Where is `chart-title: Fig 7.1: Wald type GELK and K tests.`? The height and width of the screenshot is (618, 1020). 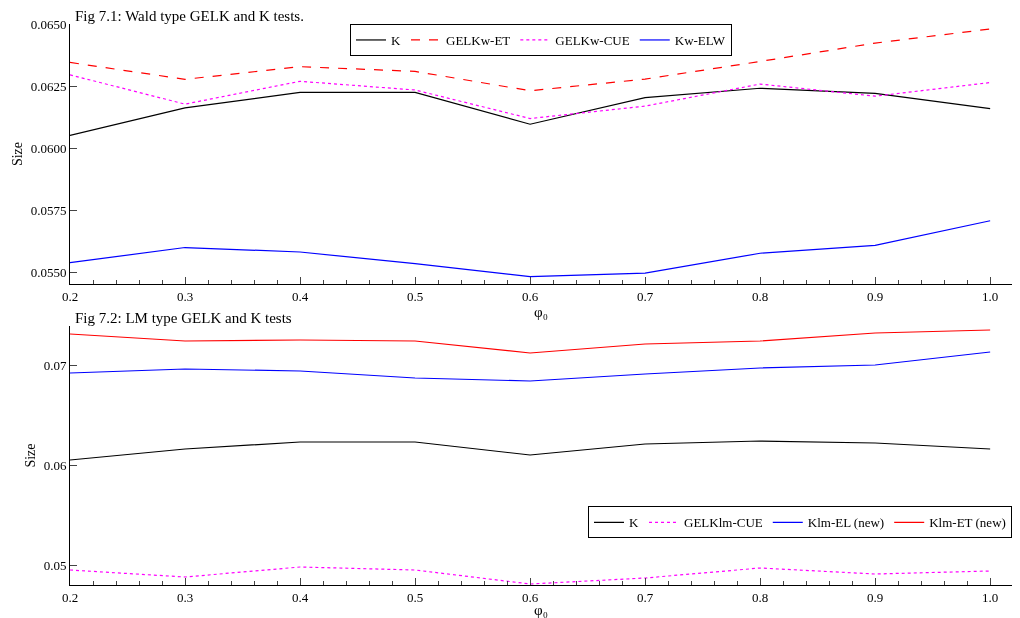
chart-title: Fig 7.1: Wald type GELK and K tests. is located at coordinates (189, 16).